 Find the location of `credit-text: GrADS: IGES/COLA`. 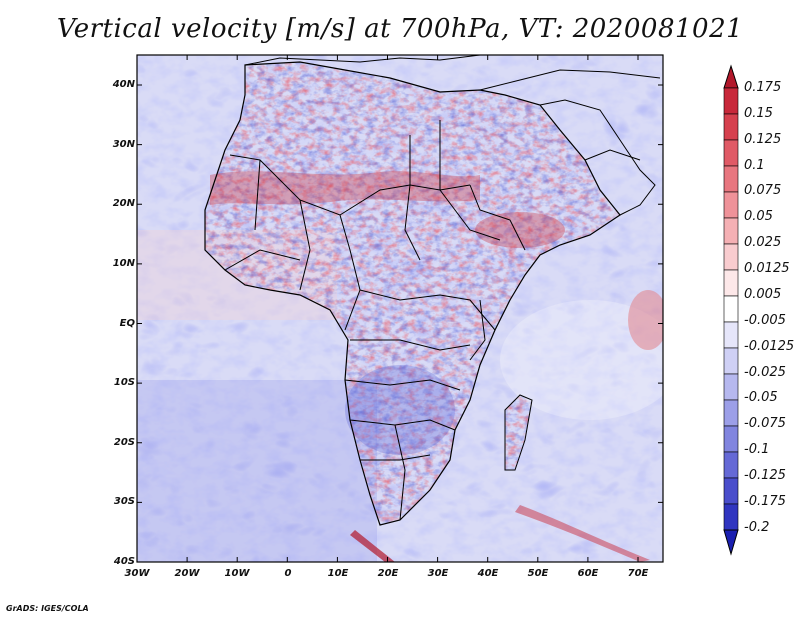

credit-text: GrADS: IGES/COLA is located at coordinates (47, 608).